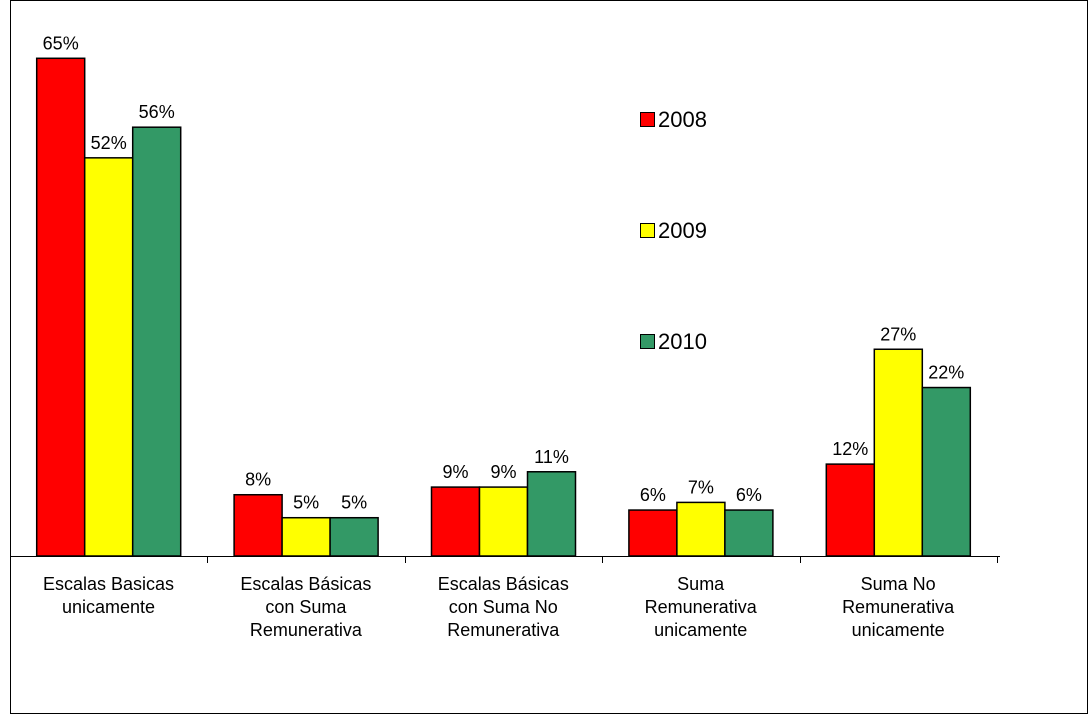 Image resolution: width=1089 pixels, height=715 pixels. Describe the element at coordinates (682, 119) in the screenshot. I see `legend-label: 2008` at that location.